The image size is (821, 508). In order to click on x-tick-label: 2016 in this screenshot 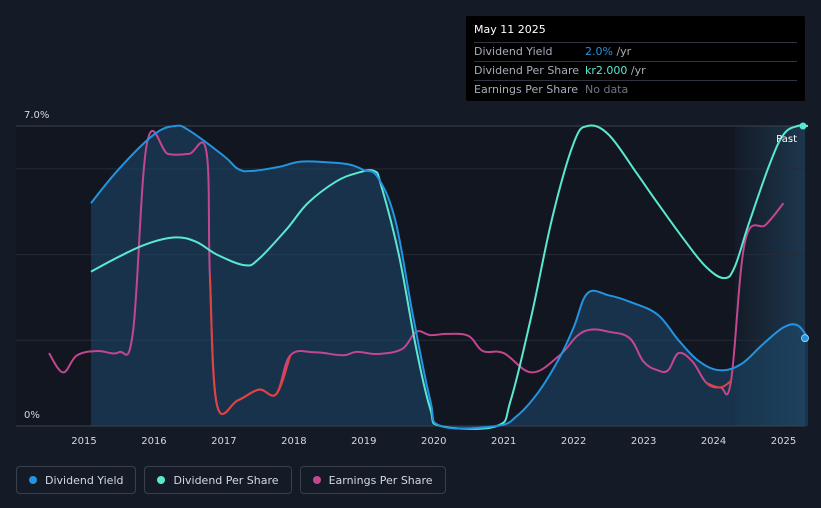, I will do `click(153, 441)`.